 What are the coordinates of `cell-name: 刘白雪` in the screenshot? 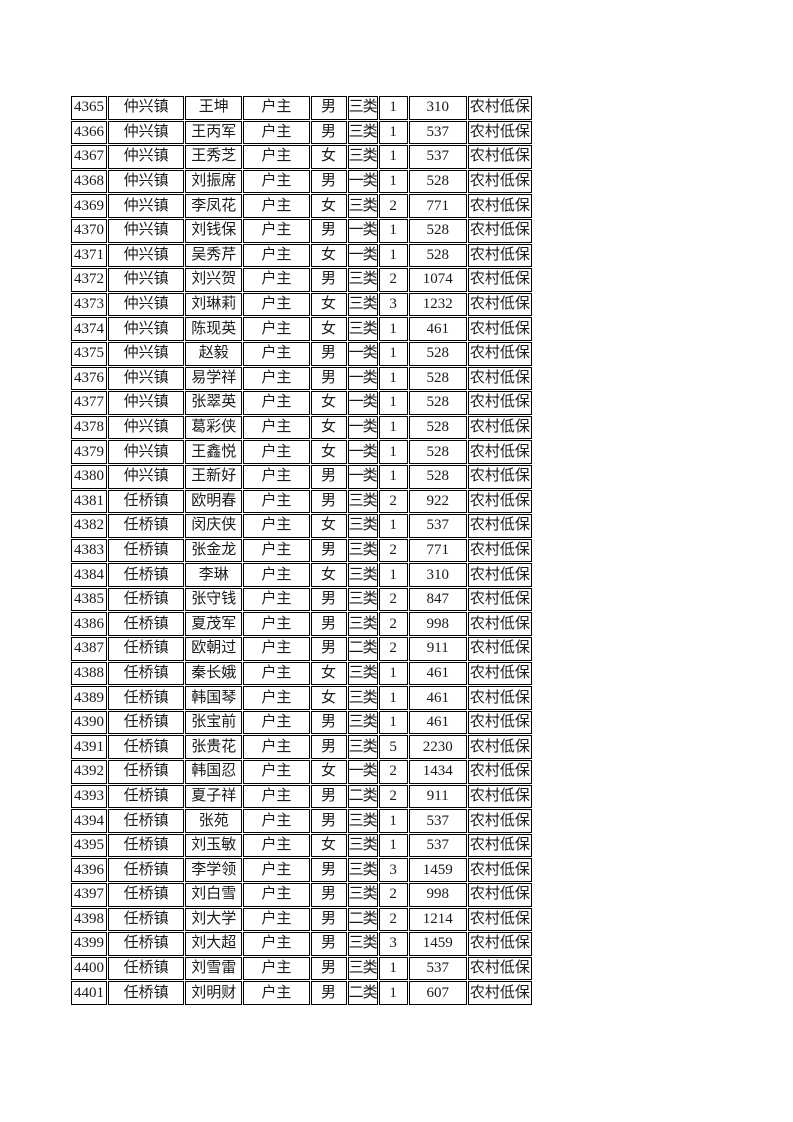 It's located at (214, 895).